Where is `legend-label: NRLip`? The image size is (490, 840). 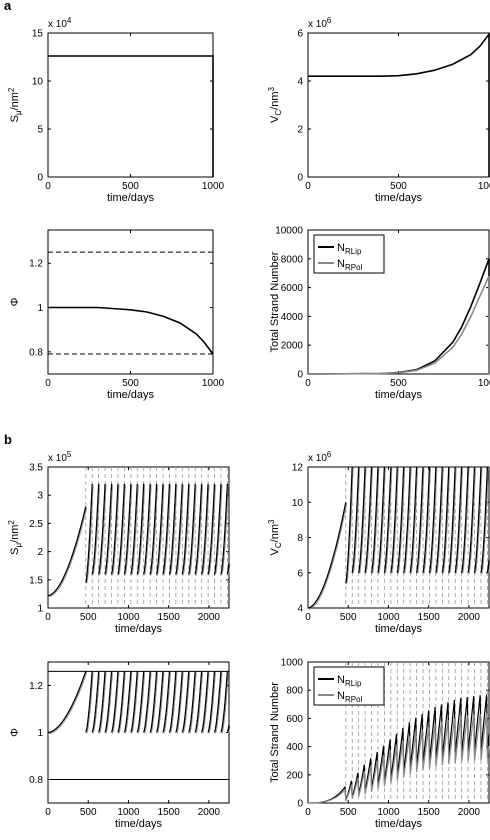
legend-label: NRLip is located at coordinates (349, 249).